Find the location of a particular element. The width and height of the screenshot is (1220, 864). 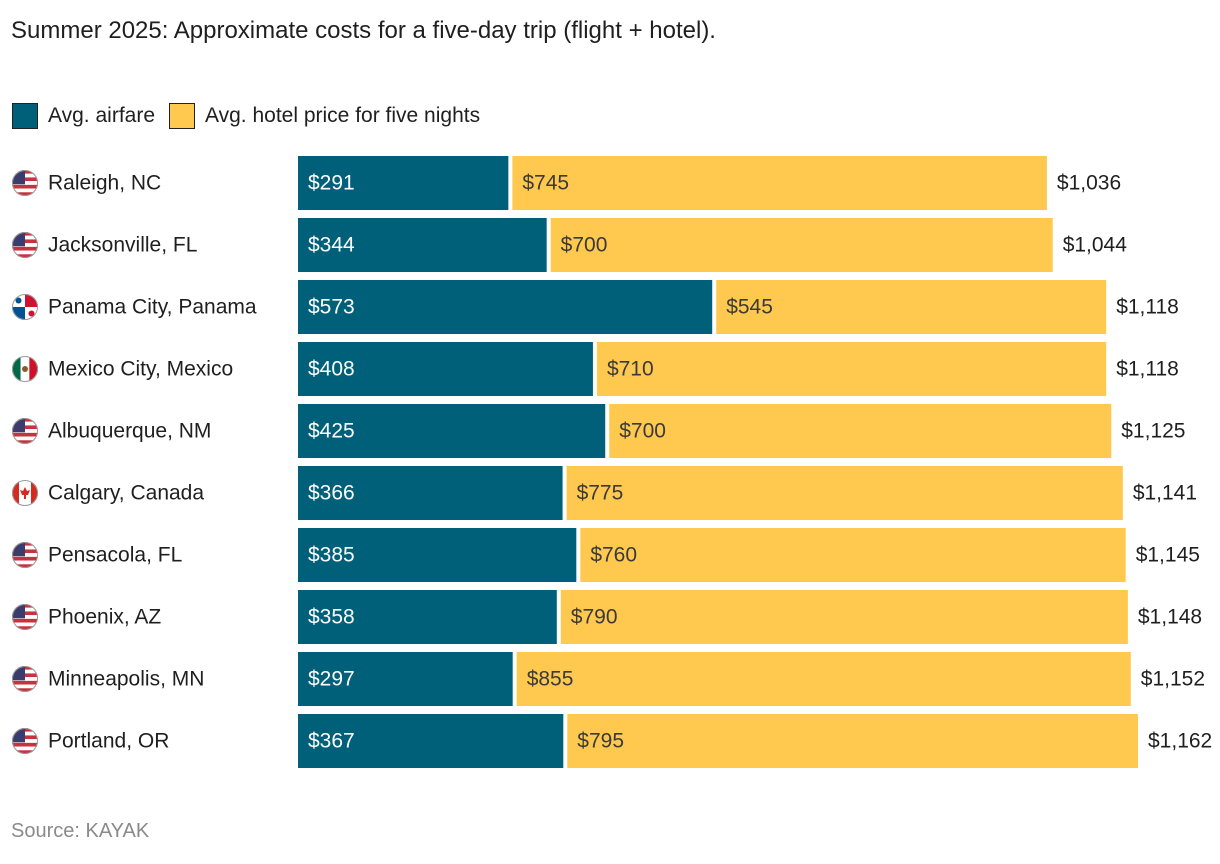

total-value-label: $1,162 is located at coordinates (1180, 741).